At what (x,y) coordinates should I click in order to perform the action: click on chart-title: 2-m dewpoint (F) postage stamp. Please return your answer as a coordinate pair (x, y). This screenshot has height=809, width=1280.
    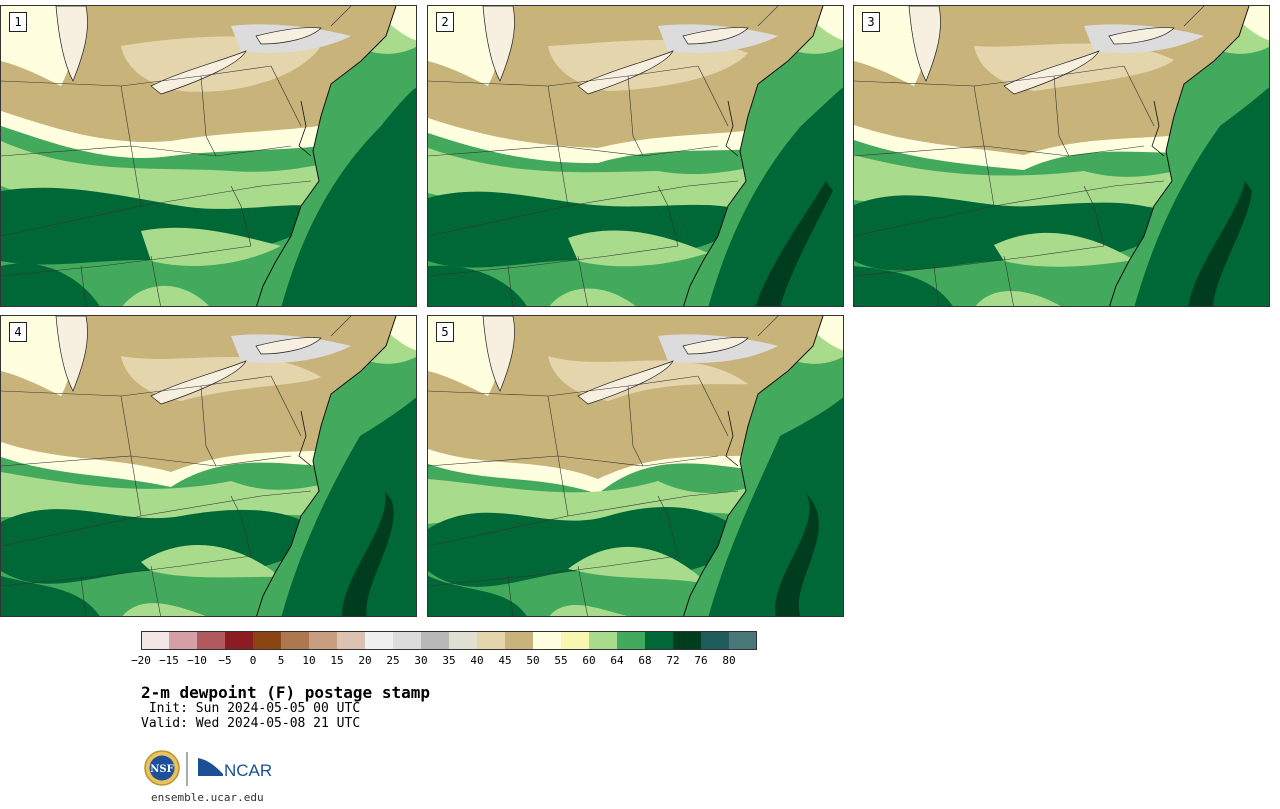
    Looking at the image, I should click on (285, 692).